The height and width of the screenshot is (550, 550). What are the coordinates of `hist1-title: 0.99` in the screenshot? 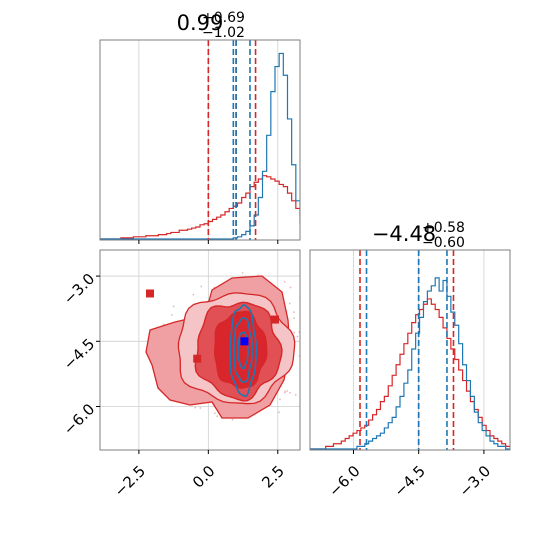 It's located at (200, 23).